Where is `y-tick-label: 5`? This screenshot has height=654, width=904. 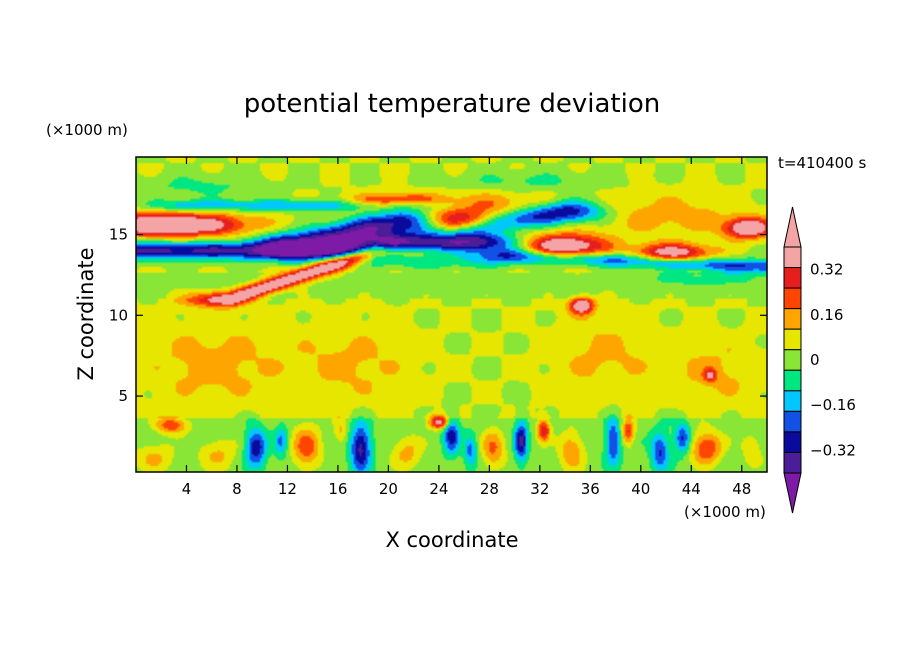 y-tick-label: 5 is located at coordinates (123, 396).